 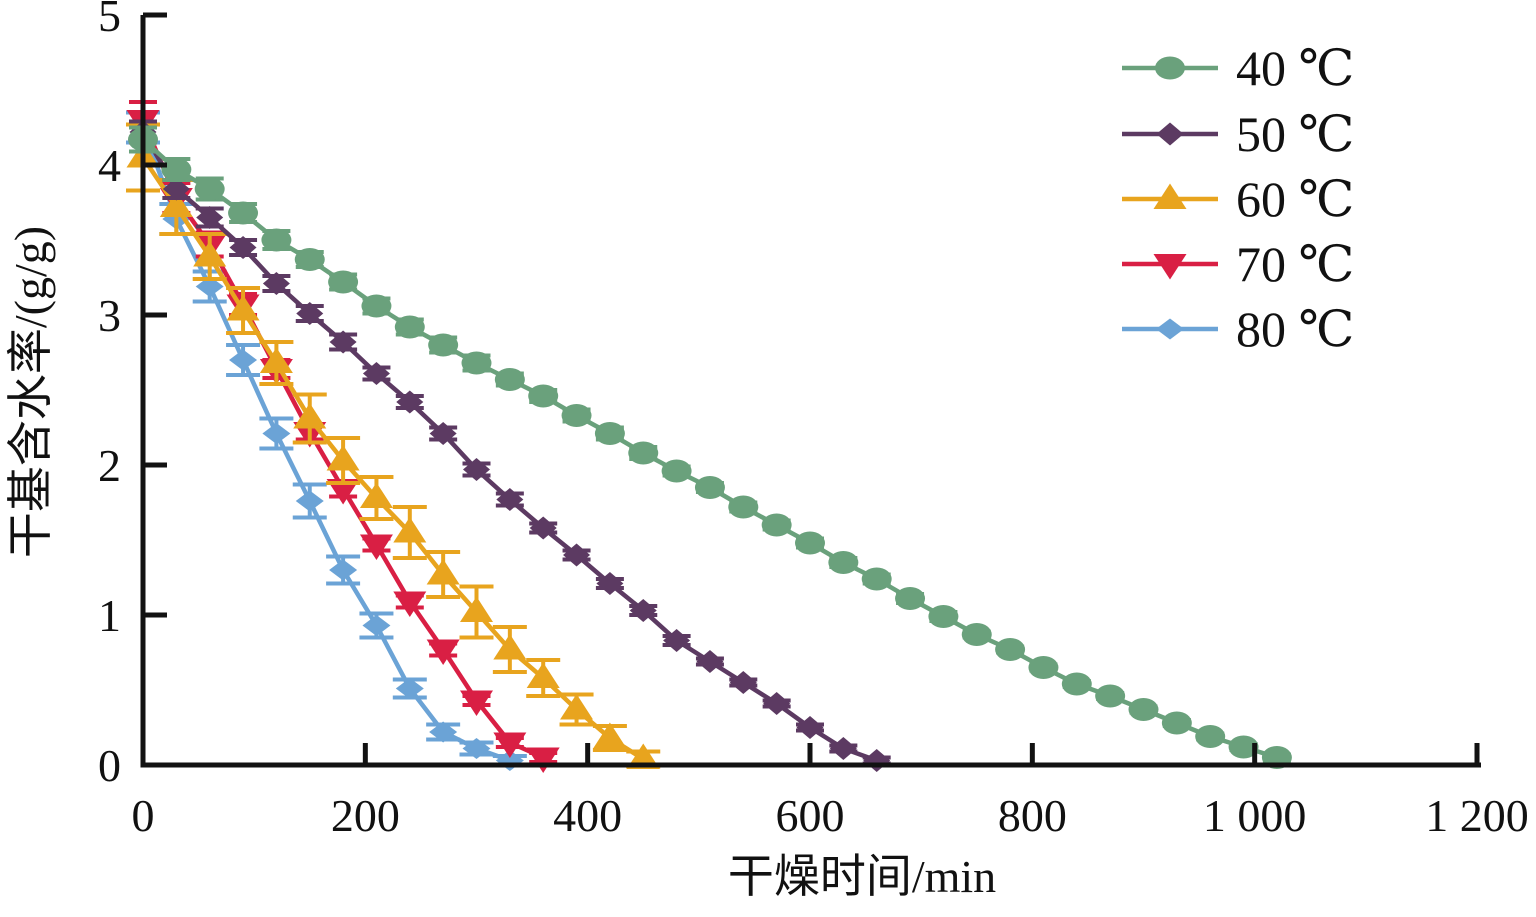 I want to click on x-tick-label-1200: 1 200, so click(x=1477, y=815).